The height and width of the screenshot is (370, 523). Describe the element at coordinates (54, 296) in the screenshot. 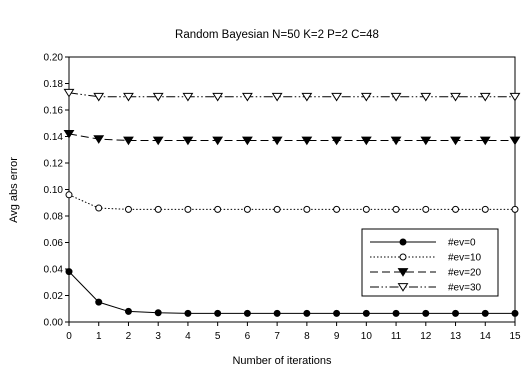

I see `y-tick-label: 0.02` at that location.